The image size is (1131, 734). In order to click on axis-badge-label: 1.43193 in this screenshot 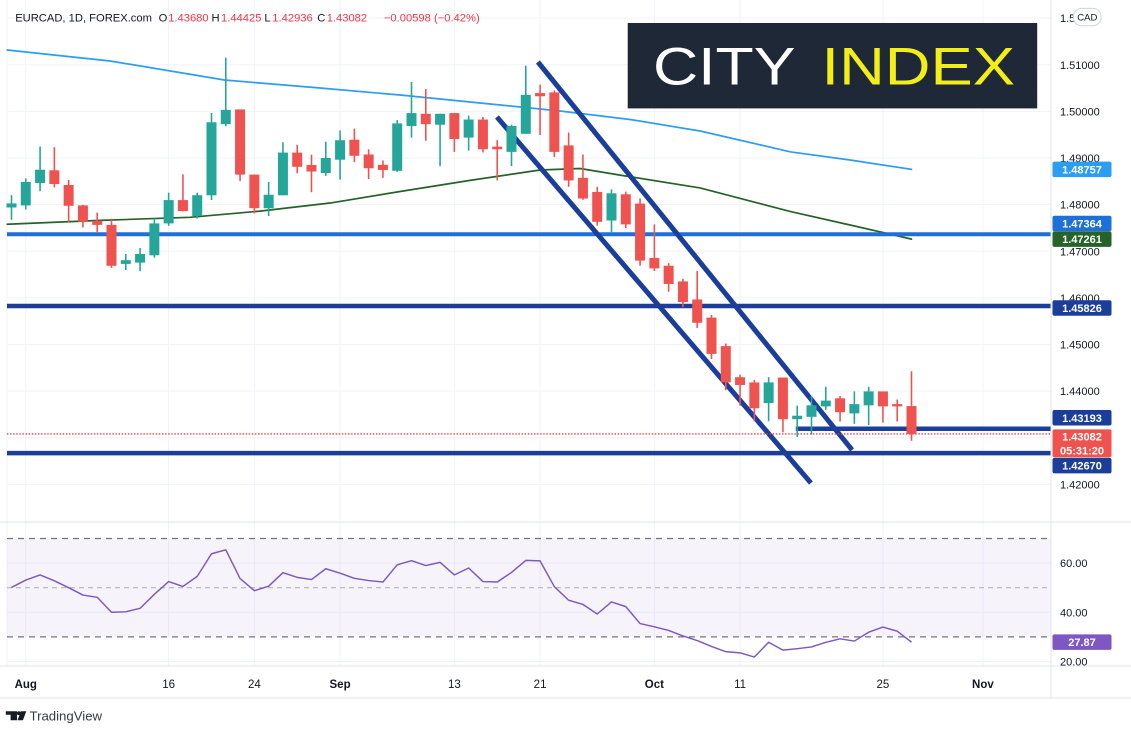, I will do `click(1082, 419)`.